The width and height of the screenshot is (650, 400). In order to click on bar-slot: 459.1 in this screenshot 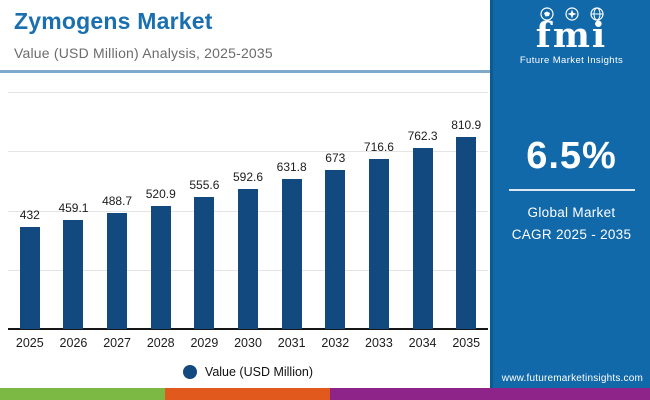, I will do `click(74, 210)`.